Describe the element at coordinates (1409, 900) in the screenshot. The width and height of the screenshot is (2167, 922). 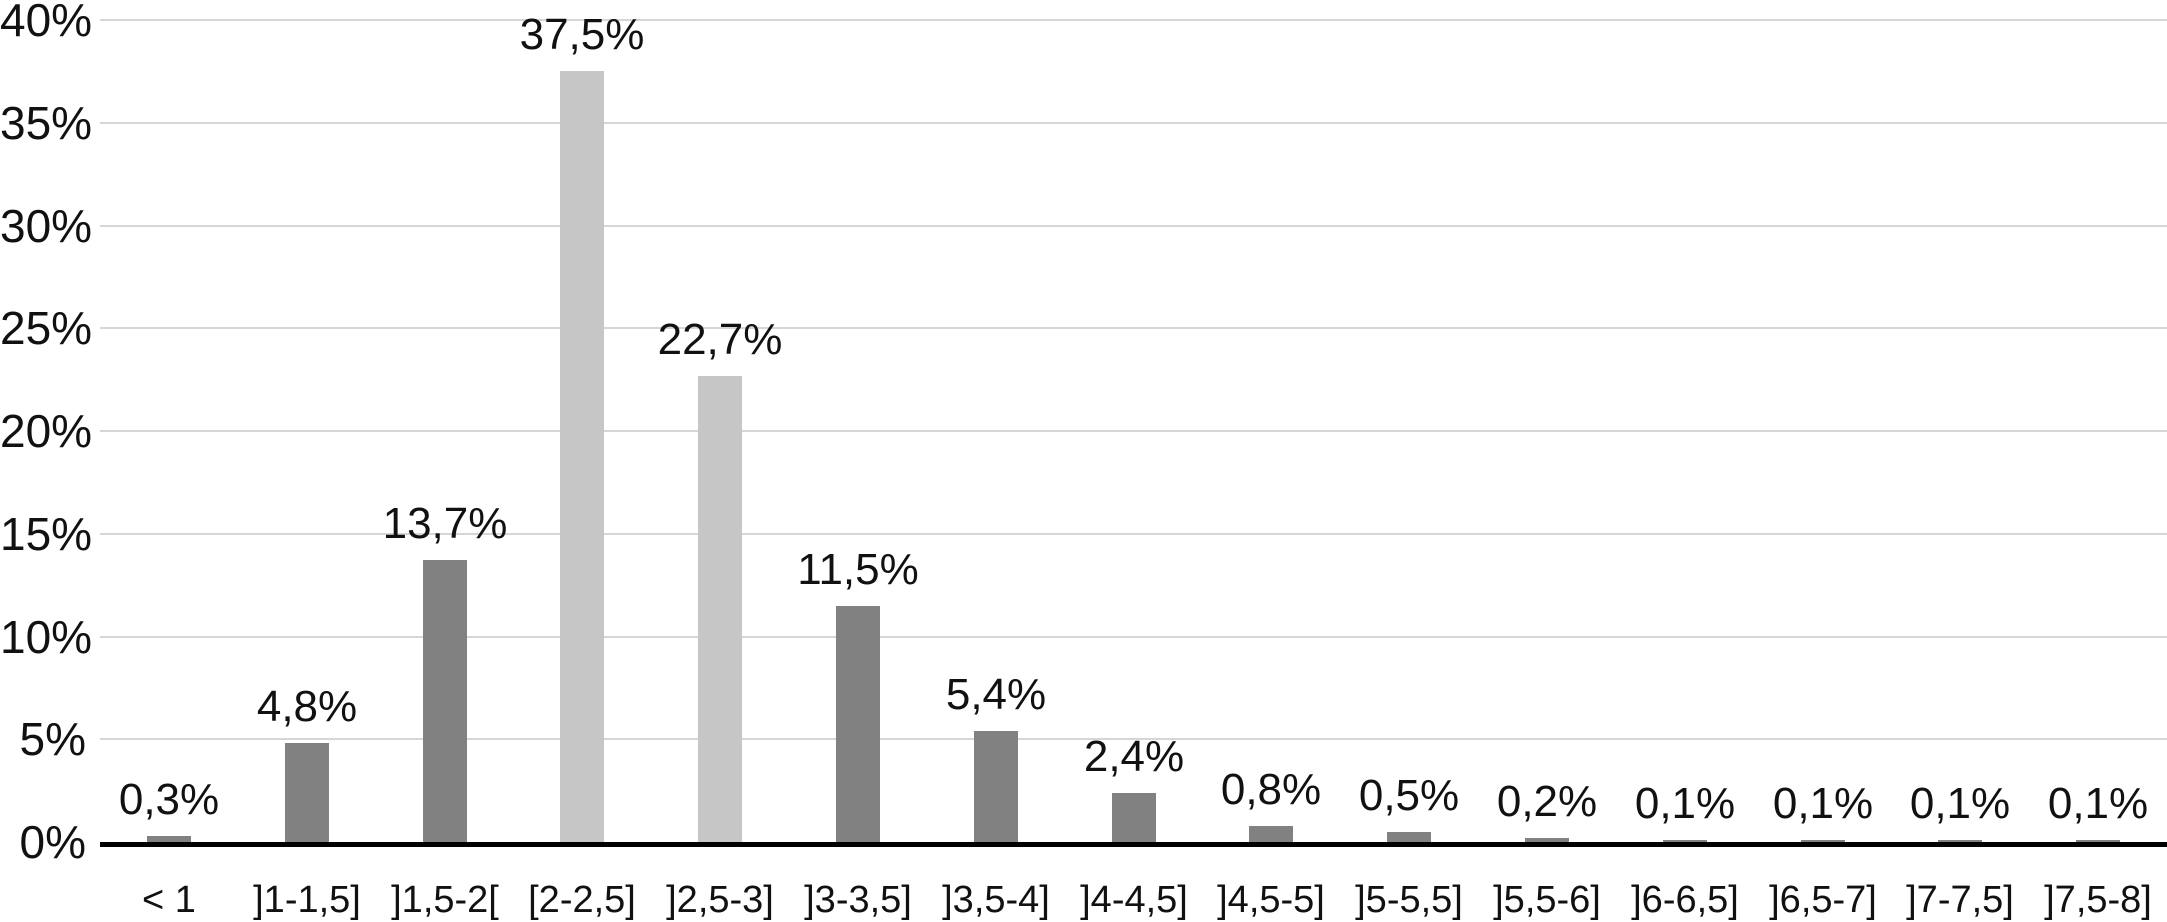
I see `x-axis-tick-label: ]5-5,5]` at that location.